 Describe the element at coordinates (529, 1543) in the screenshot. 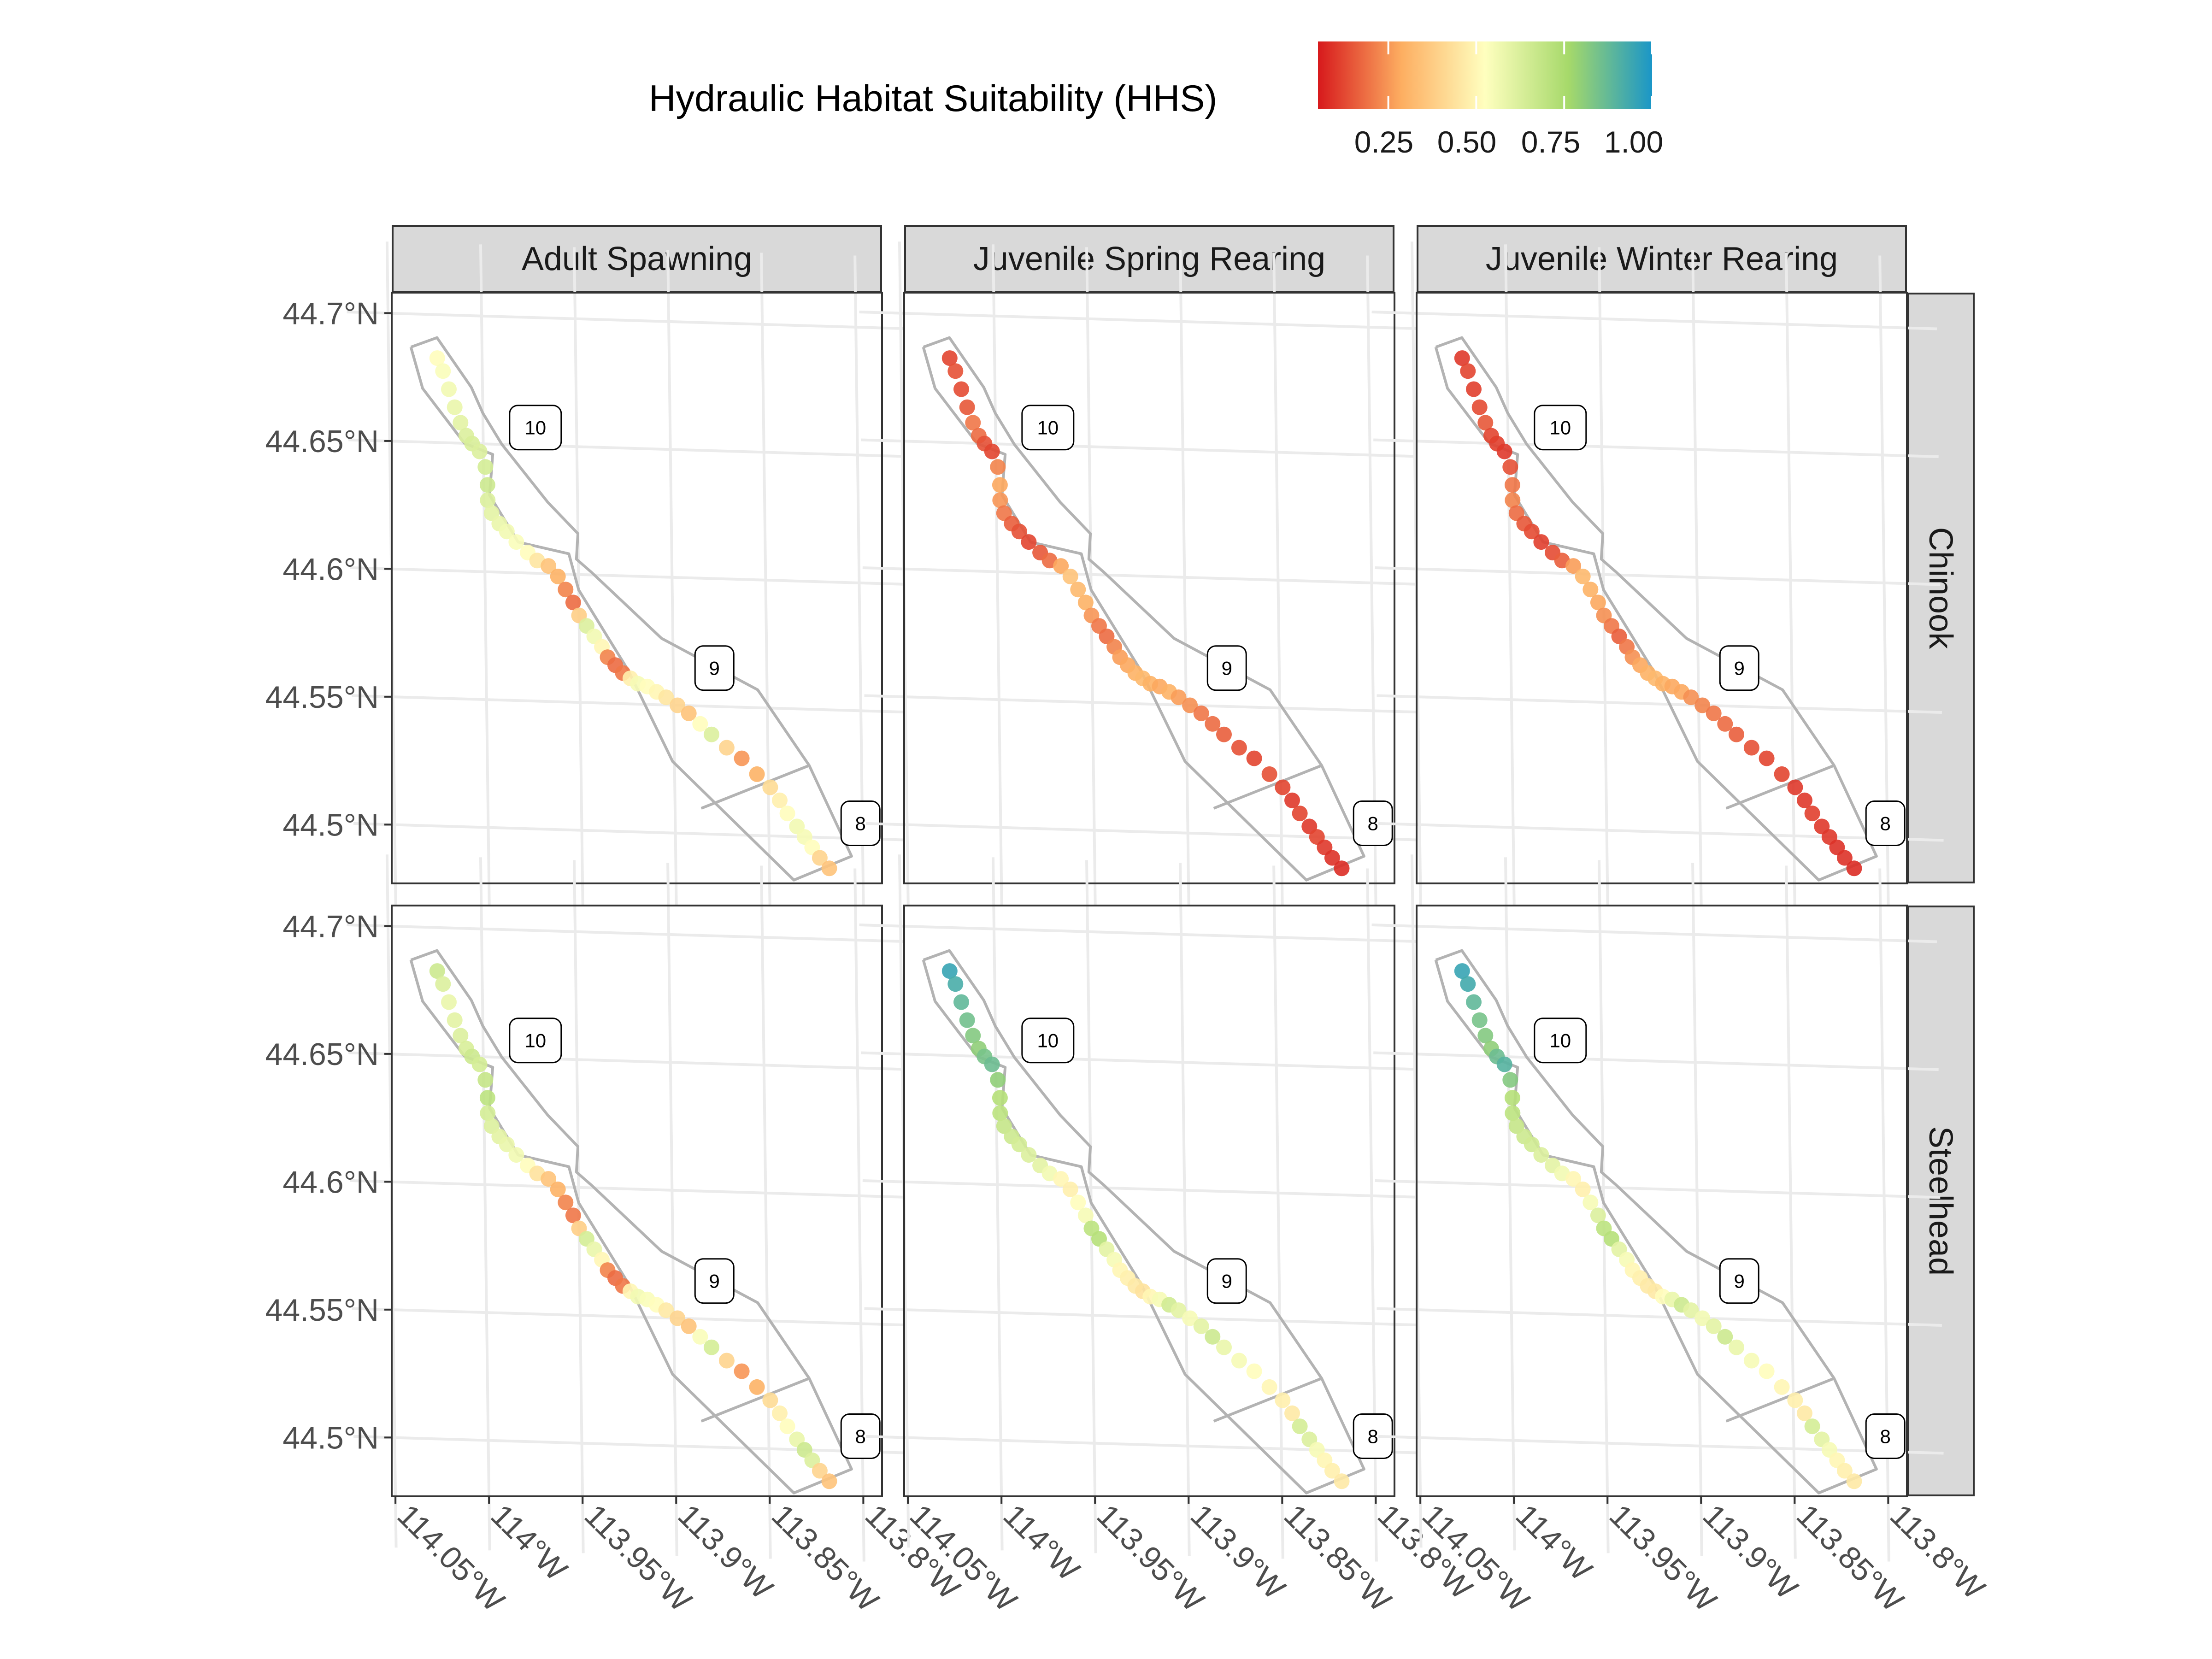

I see `x-axis-tick-label: 114°W` at that location.